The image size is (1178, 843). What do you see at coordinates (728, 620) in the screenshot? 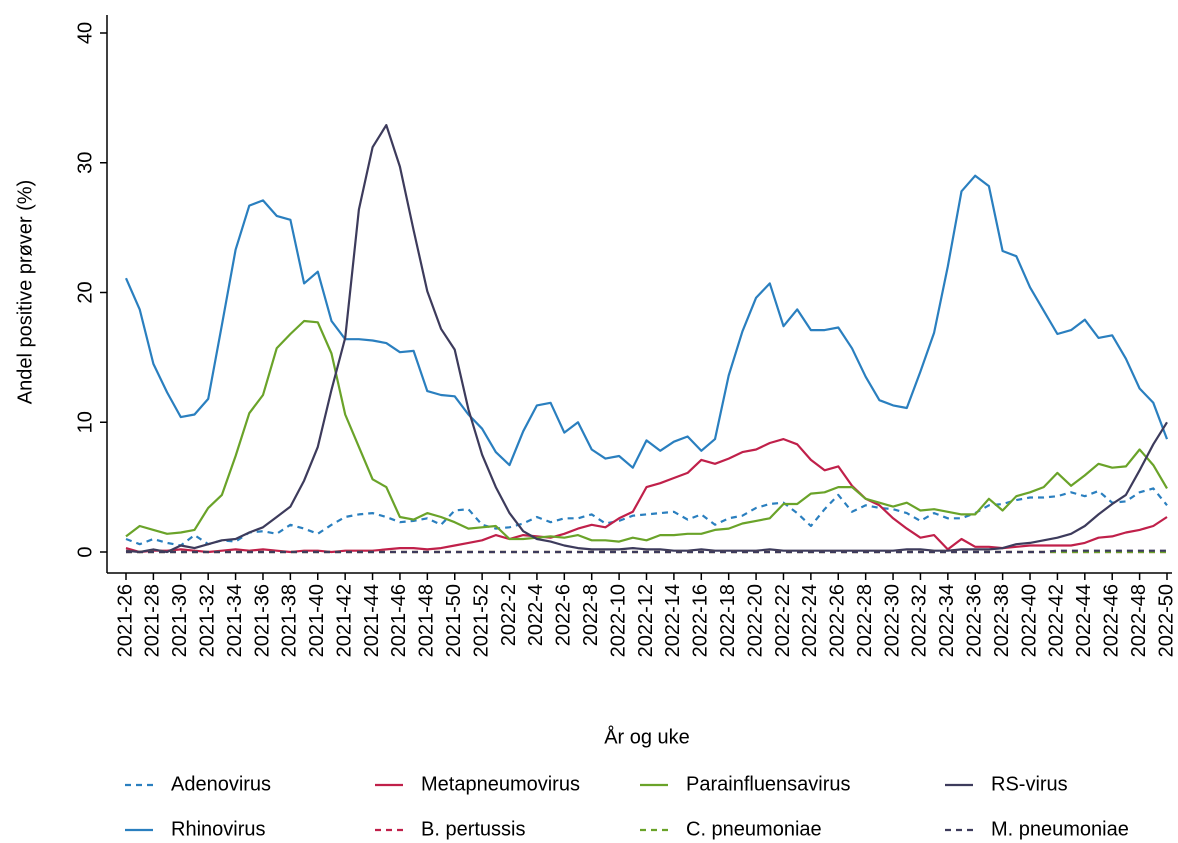
I see `x-tick-label: 2022-18` at bounding box center [728, 620].